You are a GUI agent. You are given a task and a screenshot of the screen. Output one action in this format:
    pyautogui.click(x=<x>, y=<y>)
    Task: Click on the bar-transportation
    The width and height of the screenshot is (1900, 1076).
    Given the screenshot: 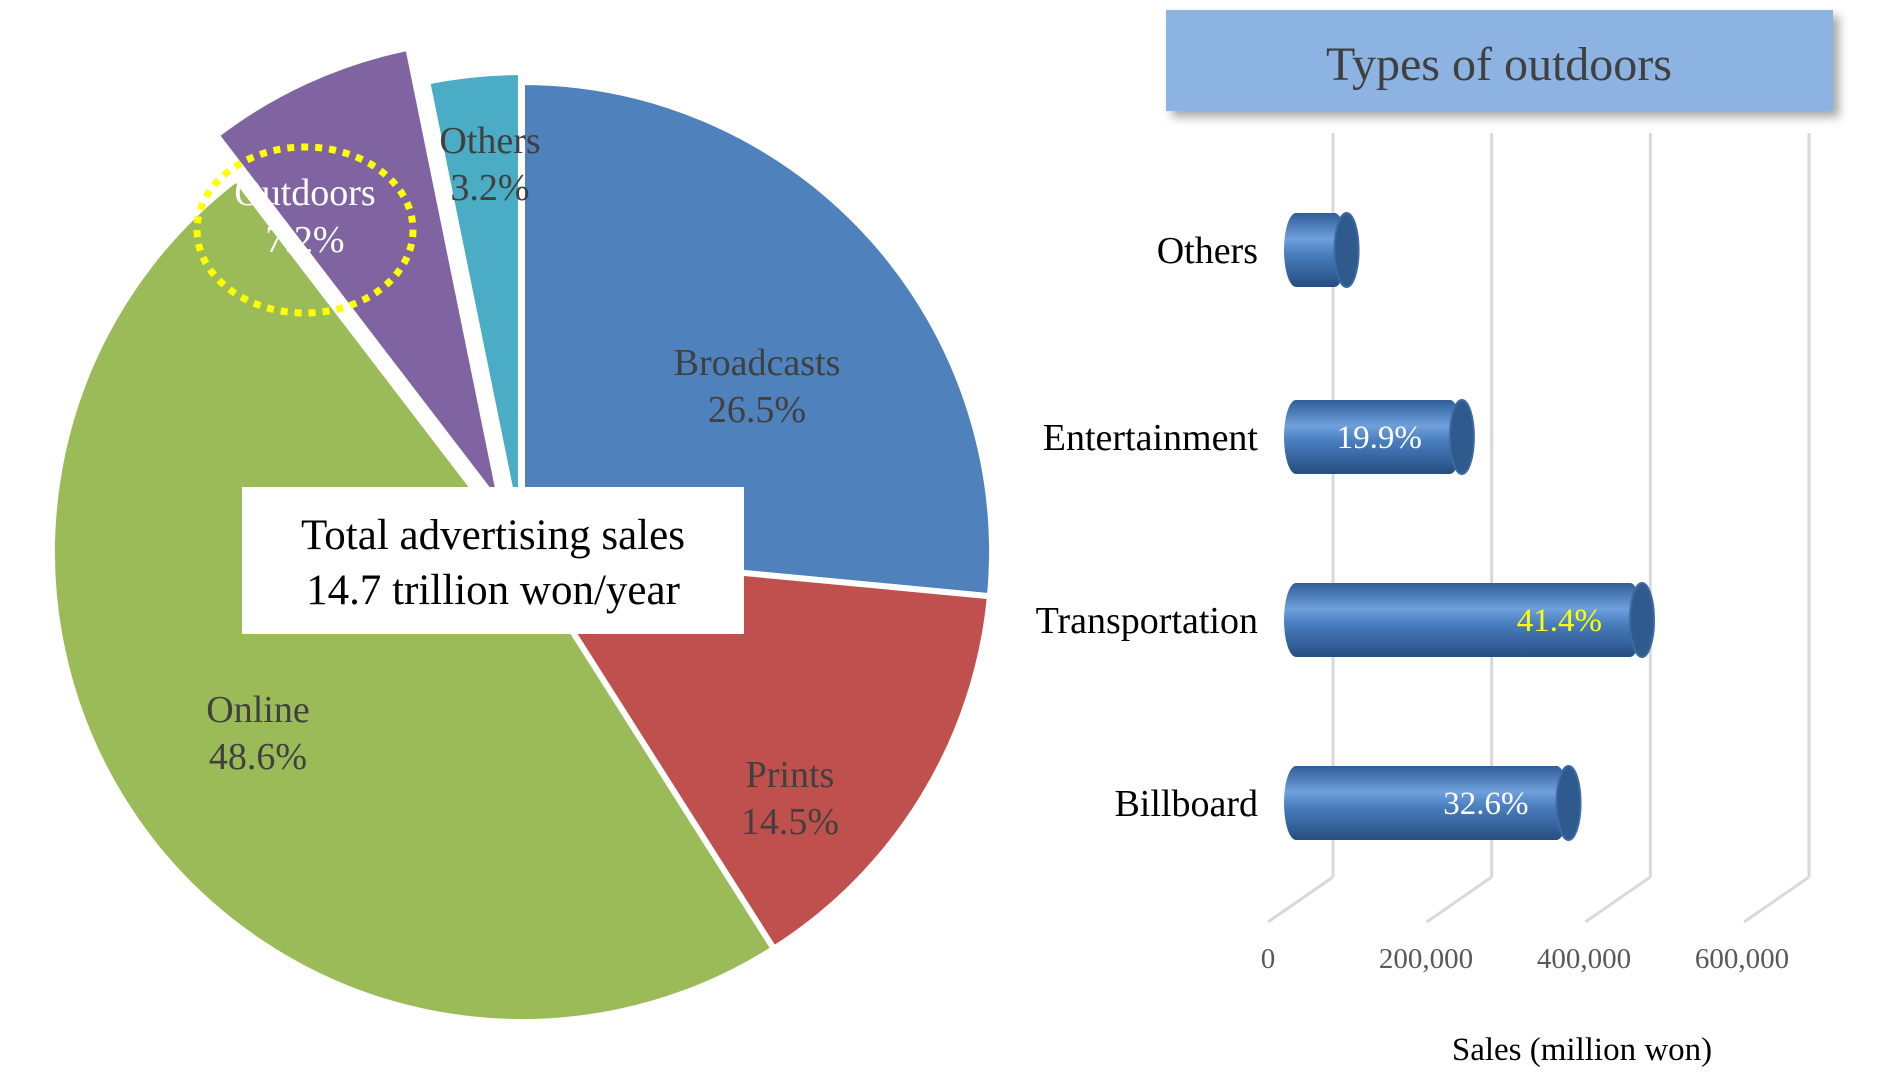 What is the action you would take?
    pyautogui.click(x=1463, y=620)
    